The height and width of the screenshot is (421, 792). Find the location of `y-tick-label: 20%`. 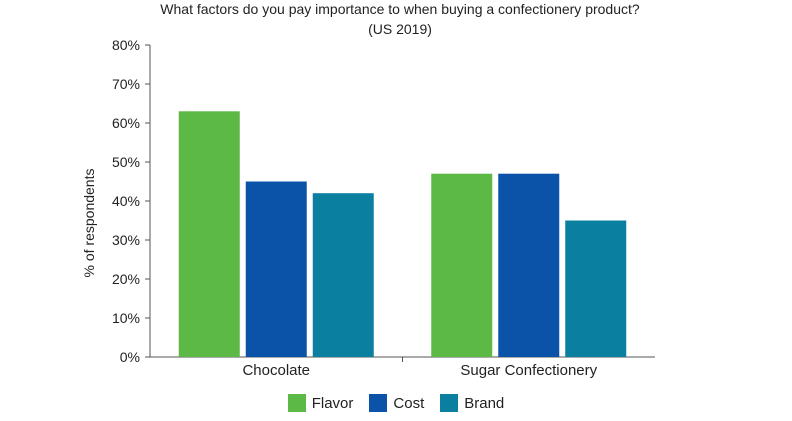

y-tick-label: 20% is located at coordinates (126, 279).